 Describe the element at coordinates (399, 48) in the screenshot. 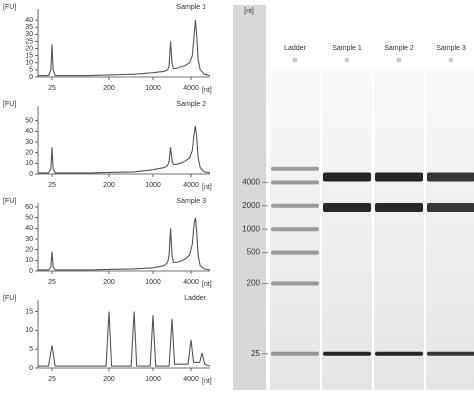

I see `lane-label: Sample 2` at that location.